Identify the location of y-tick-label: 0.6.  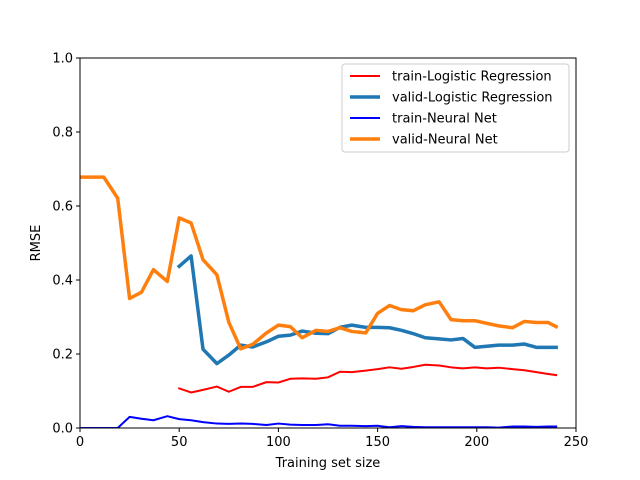
(62, 207).